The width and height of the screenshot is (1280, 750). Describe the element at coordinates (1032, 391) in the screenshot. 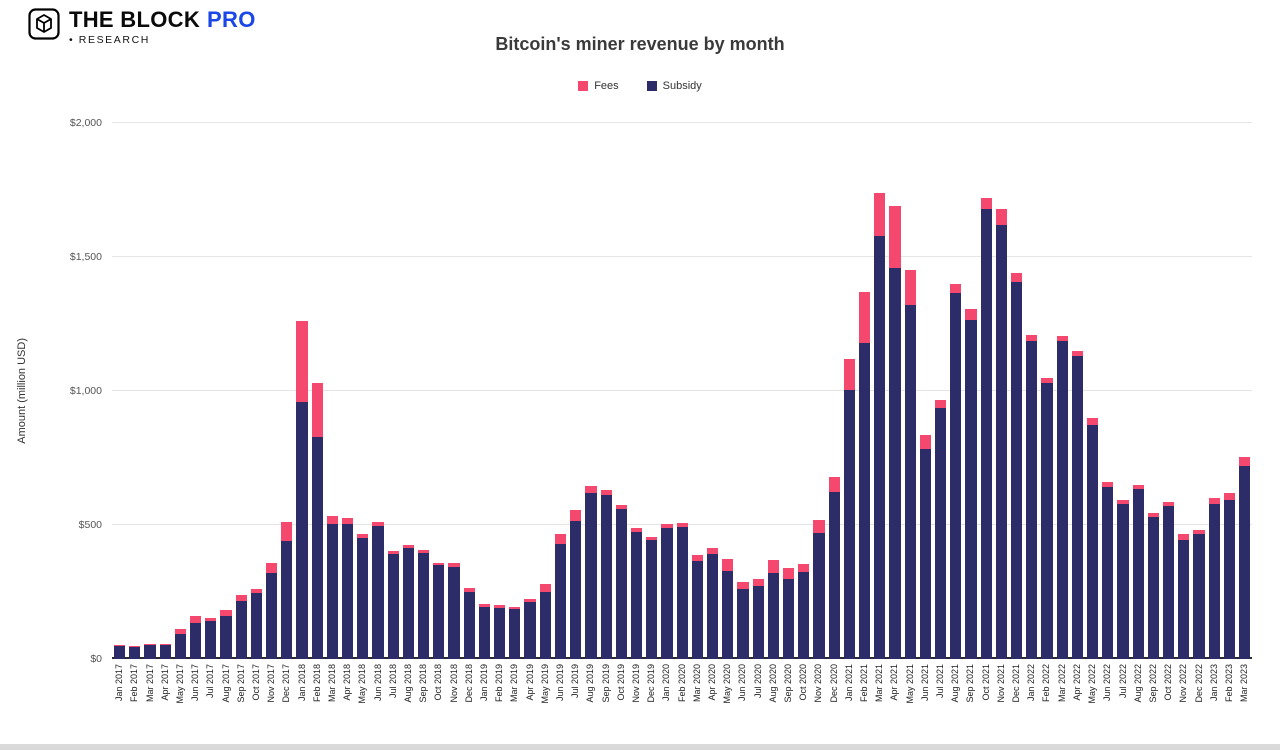

I see `bar-jan-2022` at that location.